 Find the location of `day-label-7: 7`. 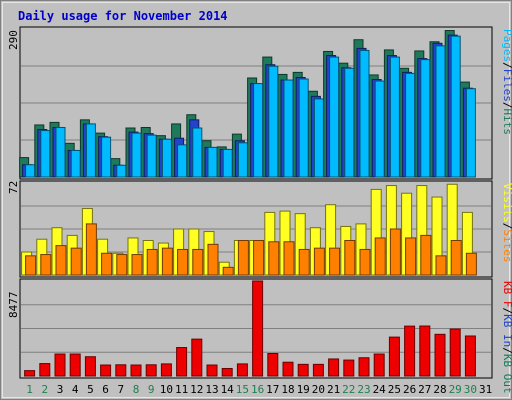

day-label-7: 7 is located at coordinates (120, 389).